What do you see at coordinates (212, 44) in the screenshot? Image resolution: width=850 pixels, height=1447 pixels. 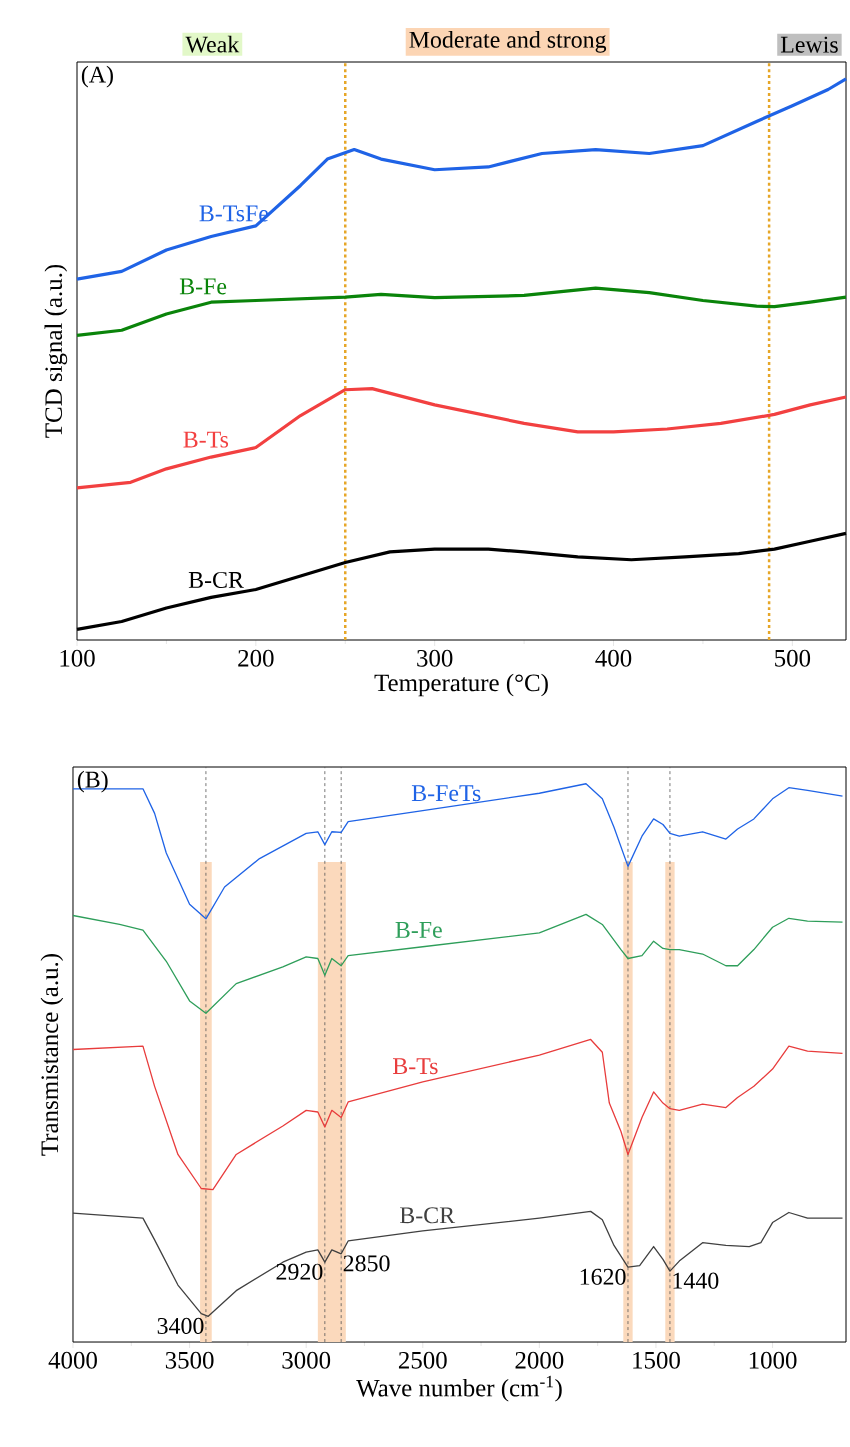 I see `text: Weak` at bounding box center [212, 44].